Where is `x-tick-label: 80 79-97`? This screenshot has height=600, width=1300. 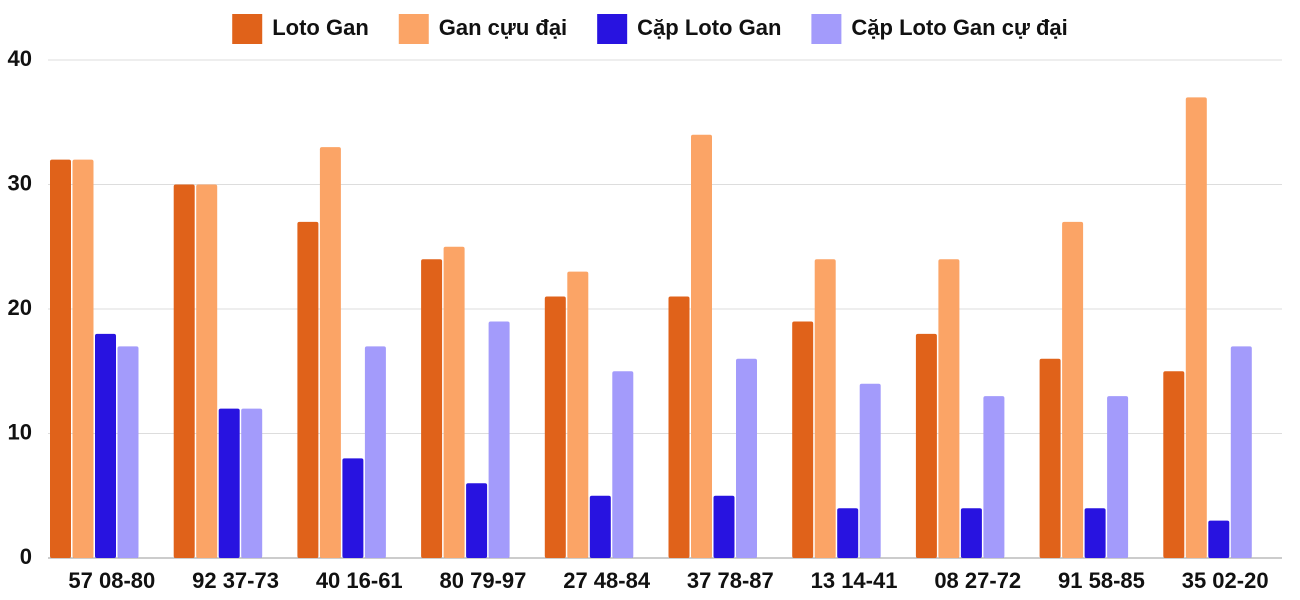
x-tick-label: 80 79-97 is located at coordinates (483, 580).